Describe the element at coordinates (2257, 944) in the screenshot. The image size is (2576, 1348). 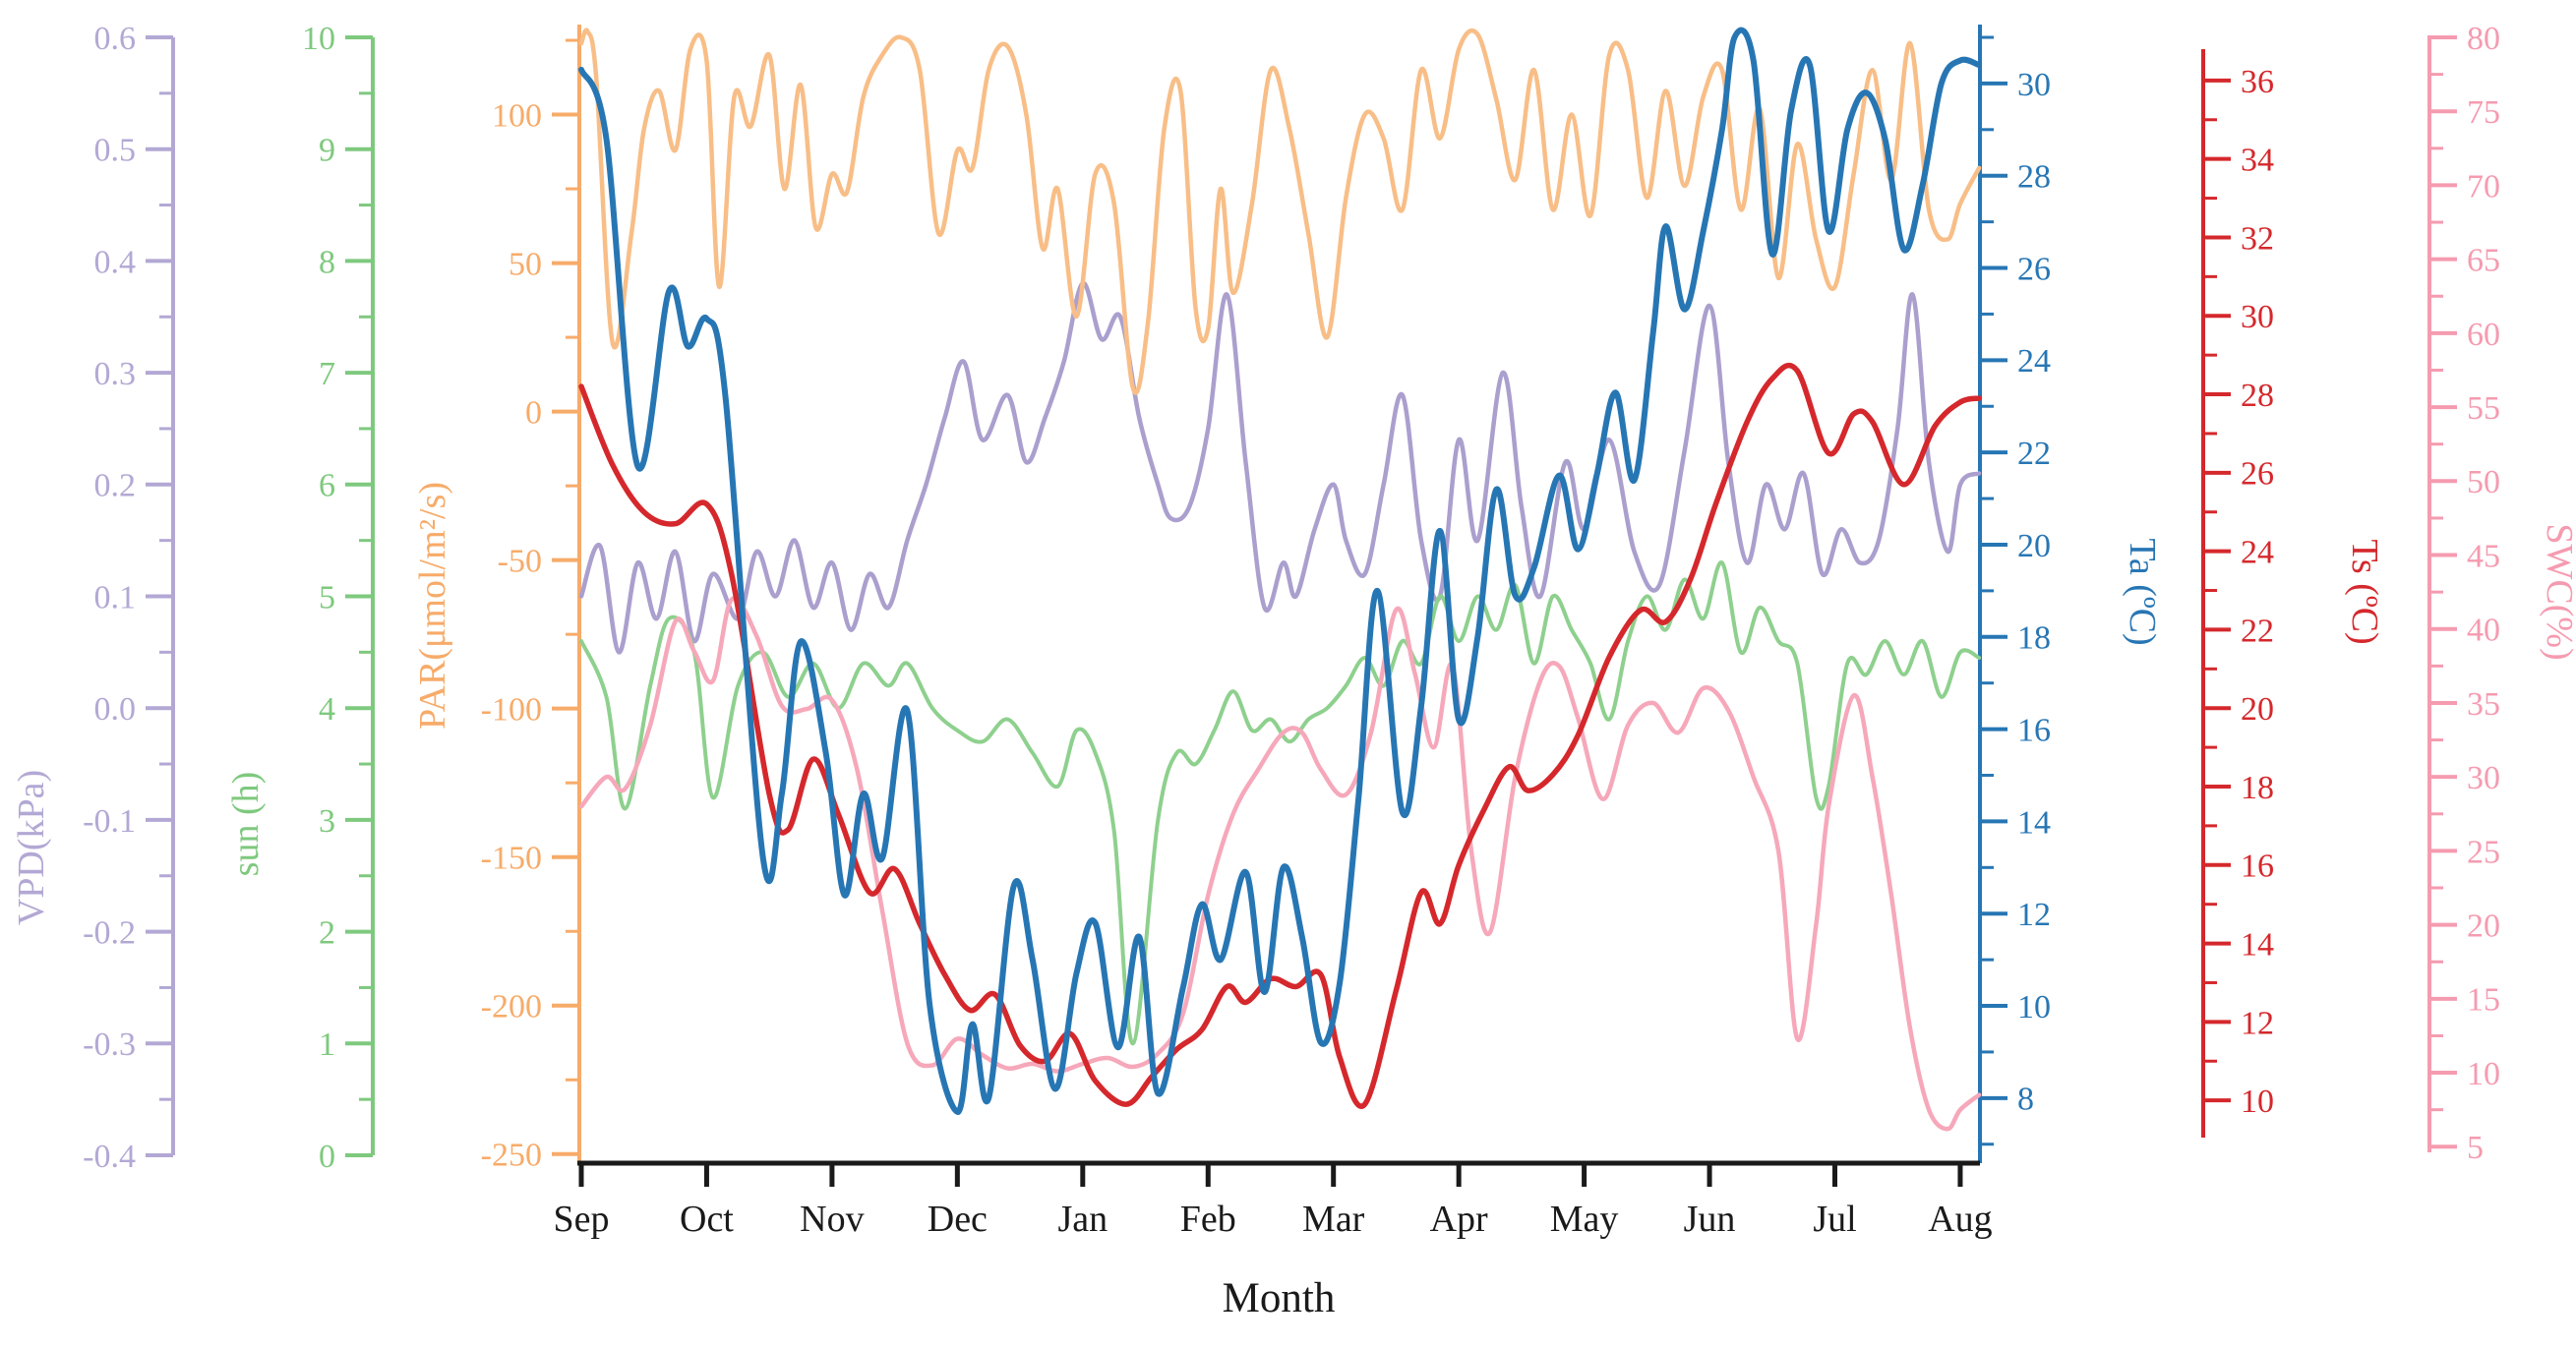
I see `ts-tick-label: 14` at that location.